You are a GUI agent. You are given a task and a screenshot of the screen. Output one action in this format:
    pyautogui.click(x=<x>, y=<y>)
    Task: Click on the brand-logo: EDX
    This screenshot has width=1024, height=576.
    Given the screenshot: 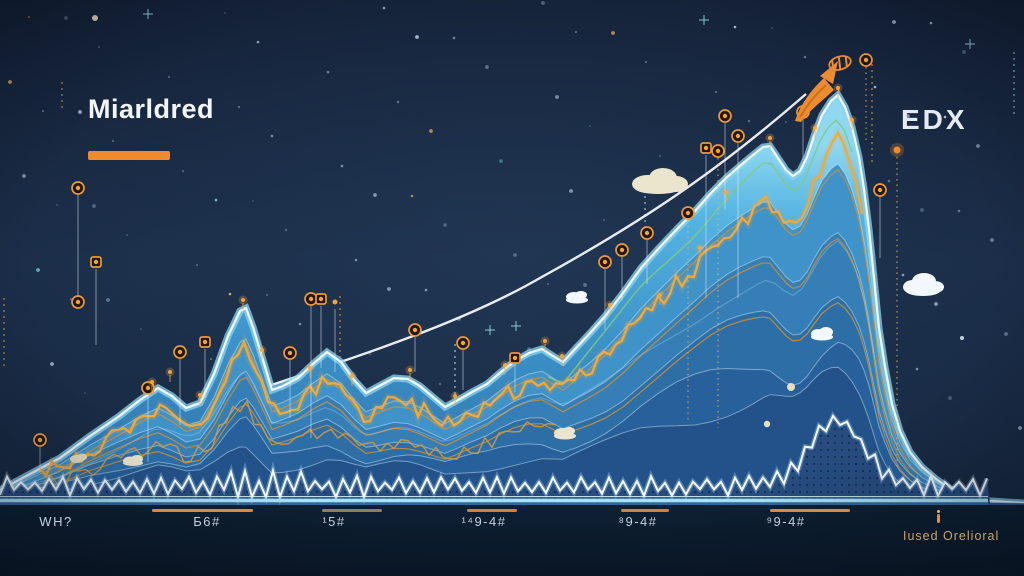 What is the action you would take?
    pyautogui.click(x=934, y=119)
    